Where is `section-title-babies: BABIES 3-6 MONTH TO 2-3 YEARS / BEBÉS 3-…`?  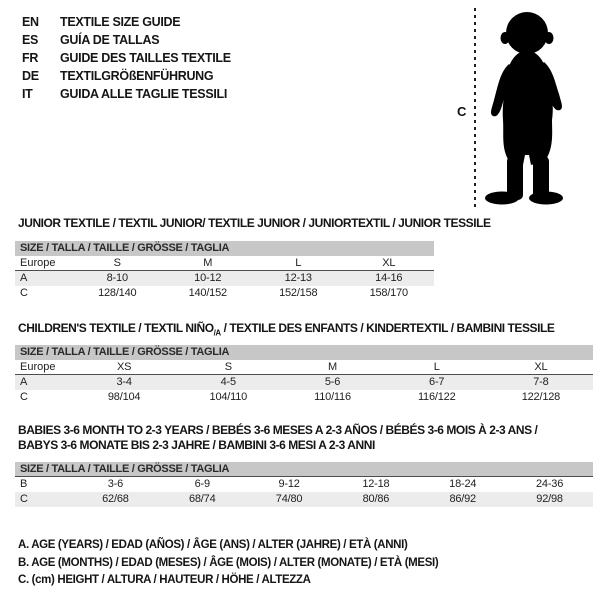
section-title-babies: BABIES 3-6 MONTH TO 2-3 YEARS / BEBÉS 3-… is located at coordinates (278, 438).